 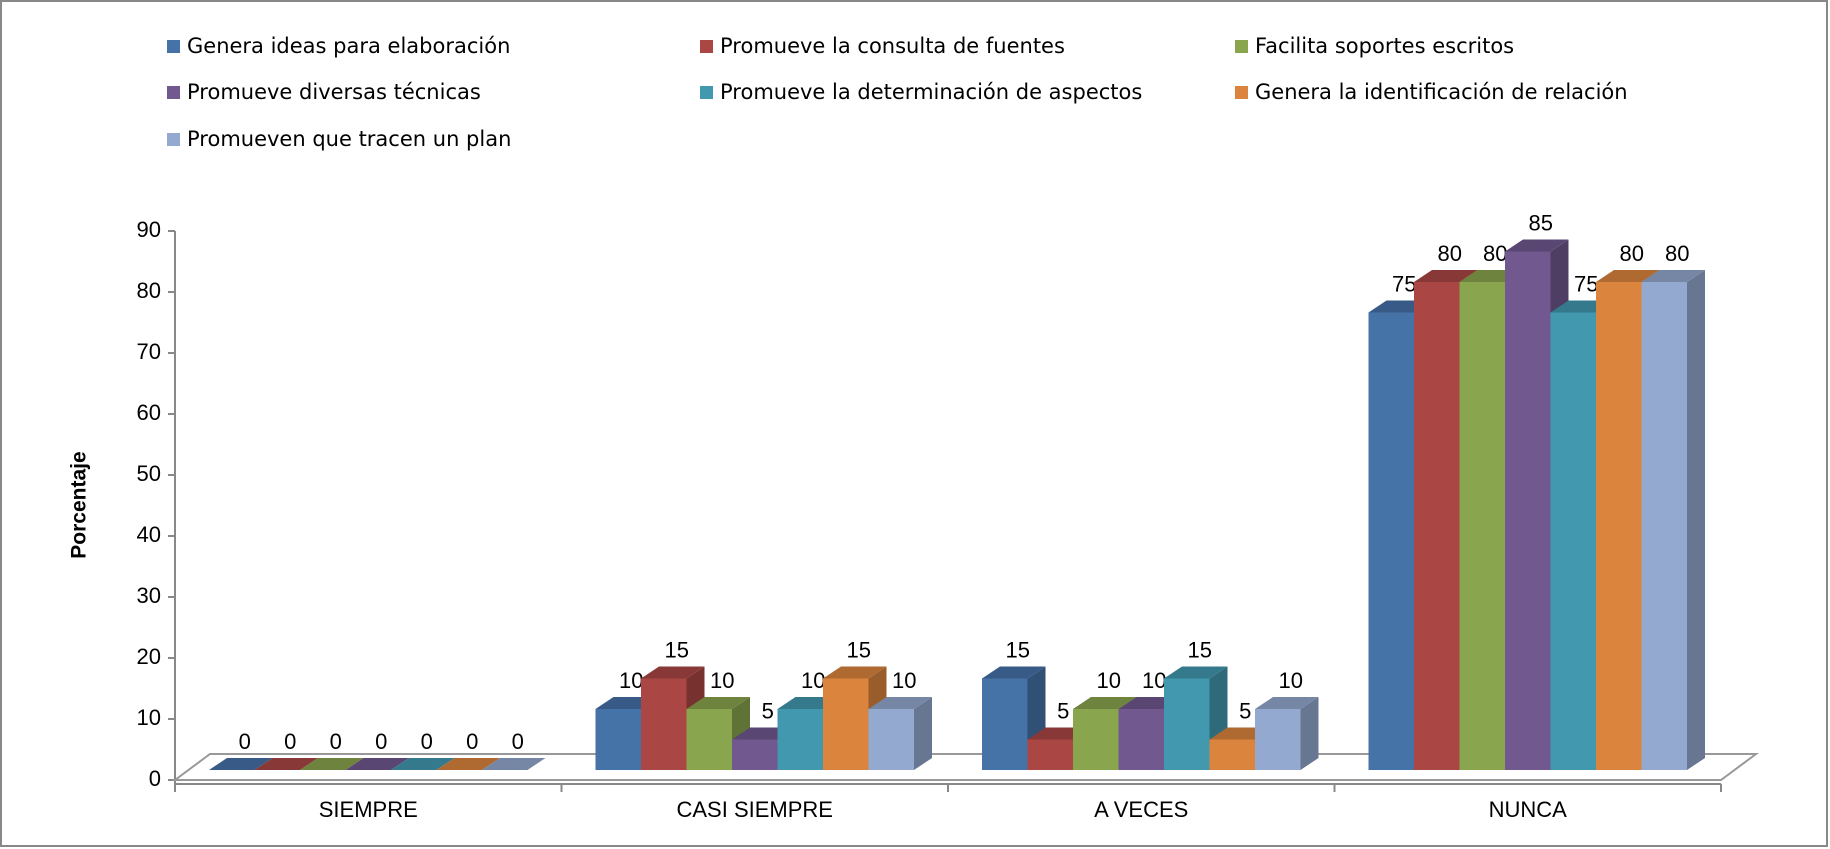 I want to click on y-tick-label: 30, so click(x=149, y=595).